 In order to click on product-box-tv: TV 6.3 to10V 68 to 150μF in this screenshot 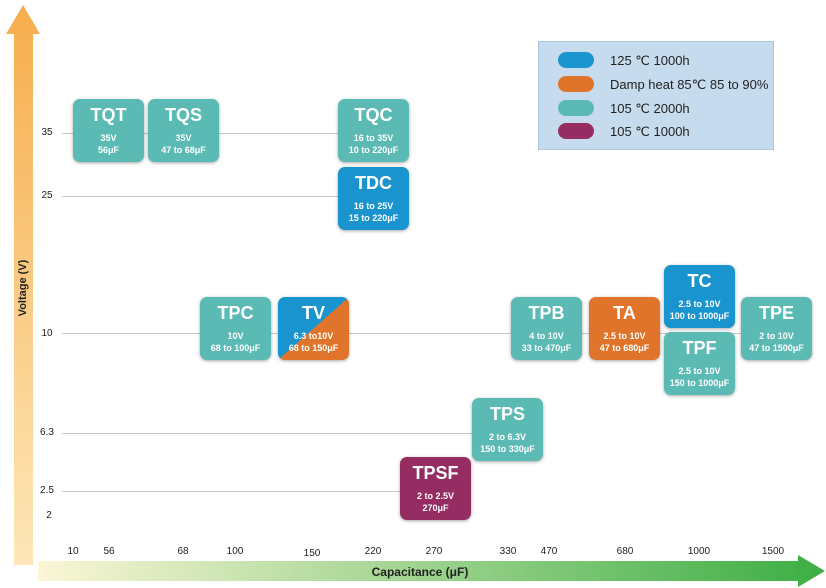, I will do `click(313, 328)`.